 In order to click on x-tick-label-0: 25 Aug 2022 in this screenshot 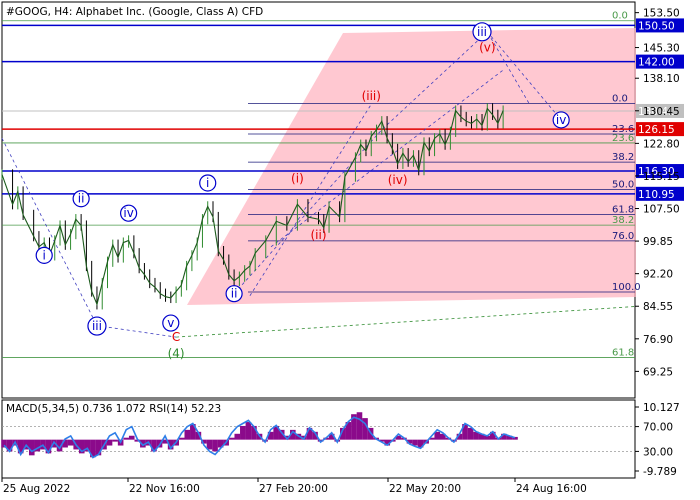, I will do `click(36, 489)`.